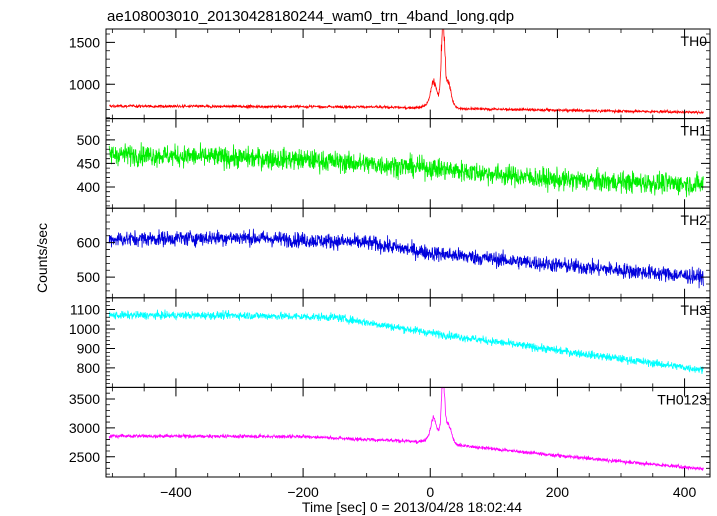 This screenshot has height=516, width=717. Describe the element at coordinates (558, 492) in the screenshot. I see `x-tick-label: 200` at that location.